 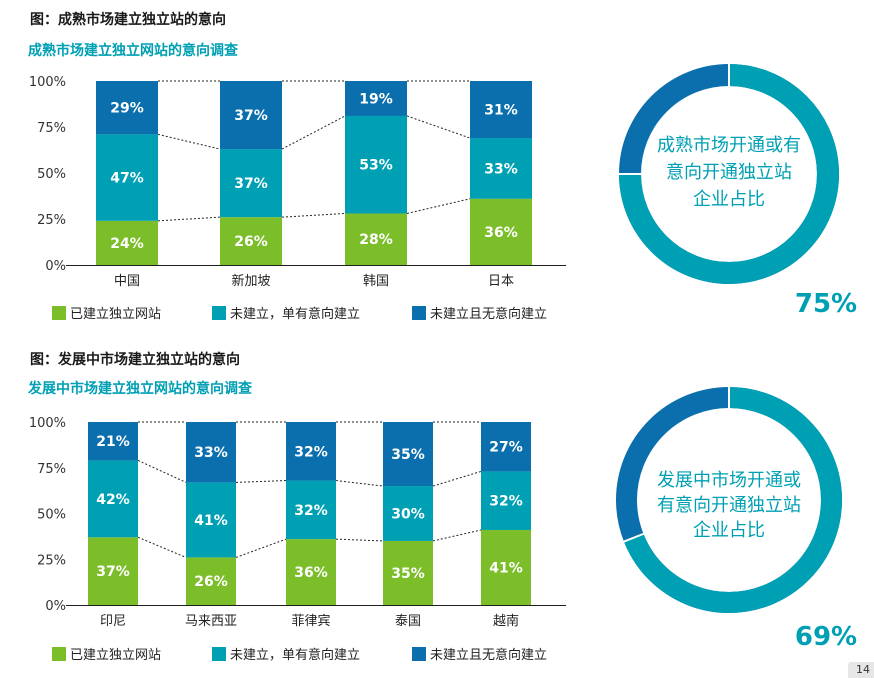 What do you see at coordinates (488, 655) in the screenshot?
I see `legend-label: 未建立且无意向建立` at bounding box center [488, 655].